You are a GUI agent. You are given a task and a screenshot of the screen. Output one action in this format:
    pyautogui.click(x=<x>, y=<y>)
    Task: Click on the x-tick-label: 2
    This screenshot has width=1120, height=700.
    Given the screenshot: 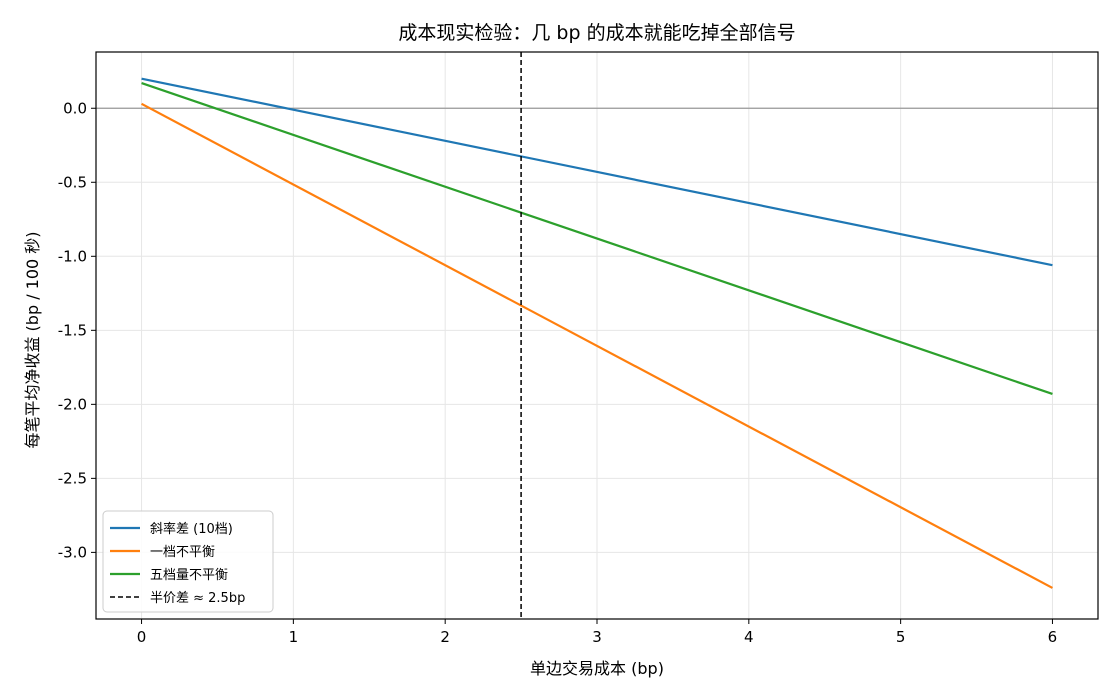 What is the action you would take?
    pyautogui.click(x=445, y=637)
    